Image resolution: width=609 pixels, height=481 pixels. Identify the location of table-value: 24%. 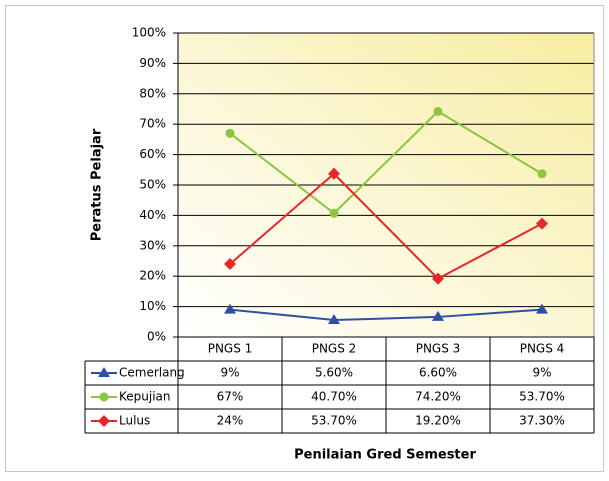
(230, 421).